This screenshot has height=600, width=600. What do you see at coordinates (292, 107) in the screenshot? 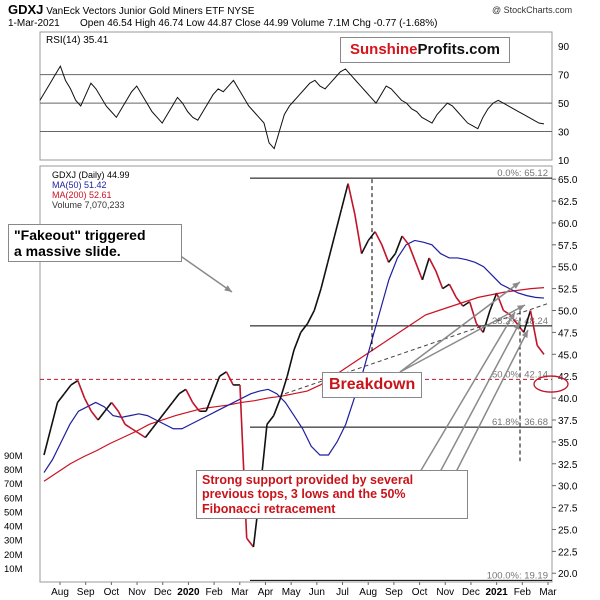
I see `rsi-line` at bounding box center [292, 107].